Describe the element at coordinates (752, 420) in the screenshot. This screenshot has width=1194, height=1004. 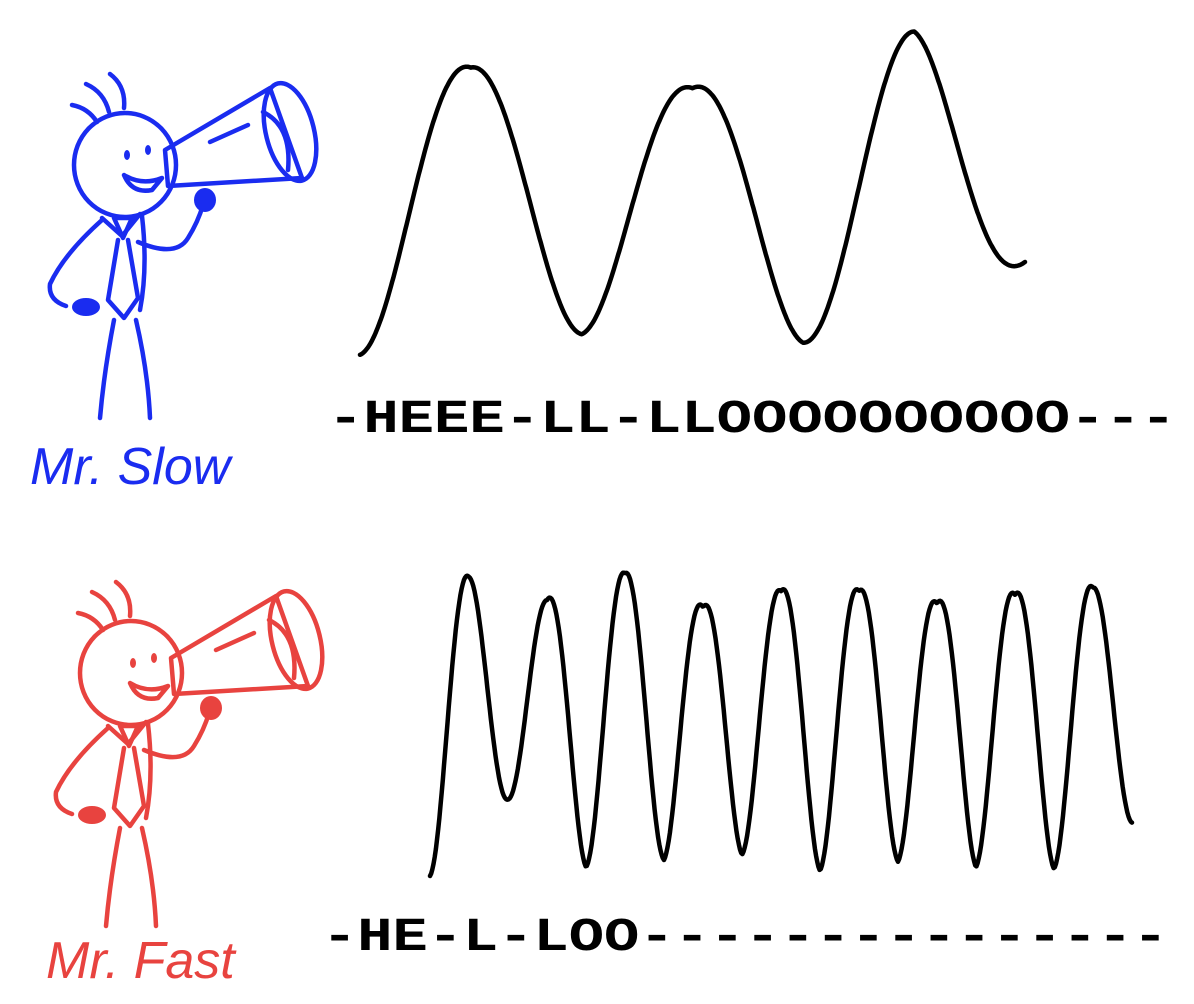
I see `speech-text-slow: -HEEE-LL-LLOOOOOOOOOO---` at that location.